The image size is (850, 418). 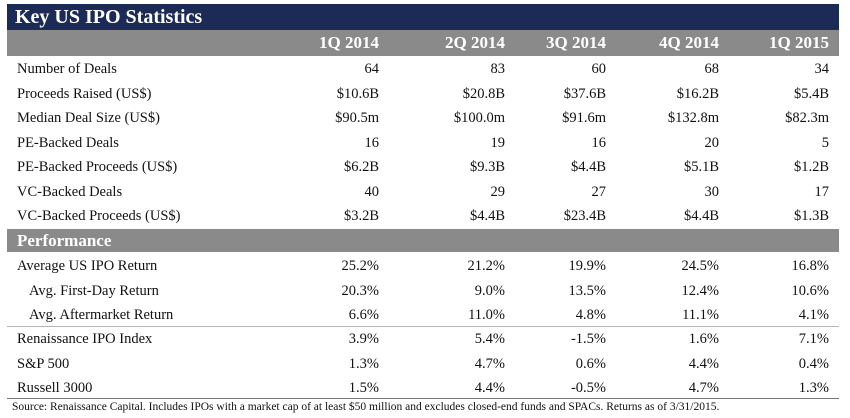 I want to click on table-cell: 12.4%, so click(x=700, y=290).